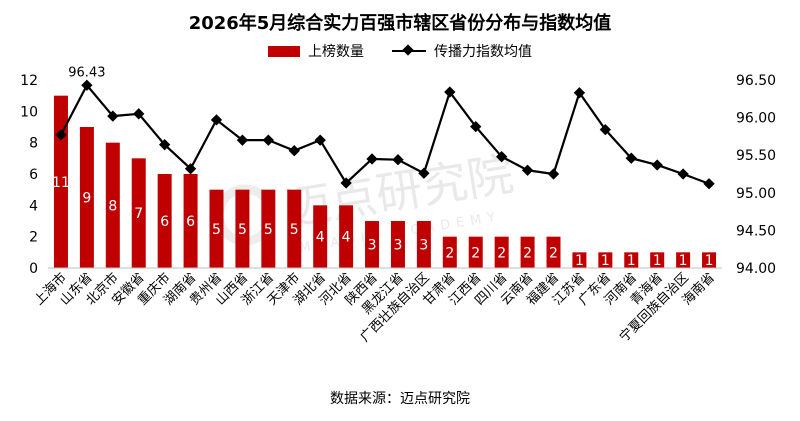 This screenshot has height=421, width=800. I want to click on legend-bar-label: 上榜数量, so click(336, 52).